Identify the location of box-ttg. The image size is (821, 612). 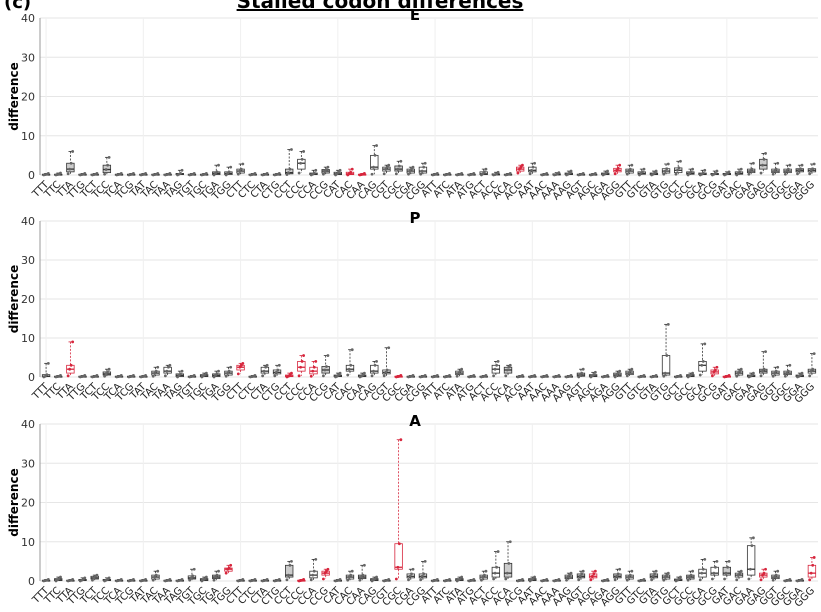
(82, 376).